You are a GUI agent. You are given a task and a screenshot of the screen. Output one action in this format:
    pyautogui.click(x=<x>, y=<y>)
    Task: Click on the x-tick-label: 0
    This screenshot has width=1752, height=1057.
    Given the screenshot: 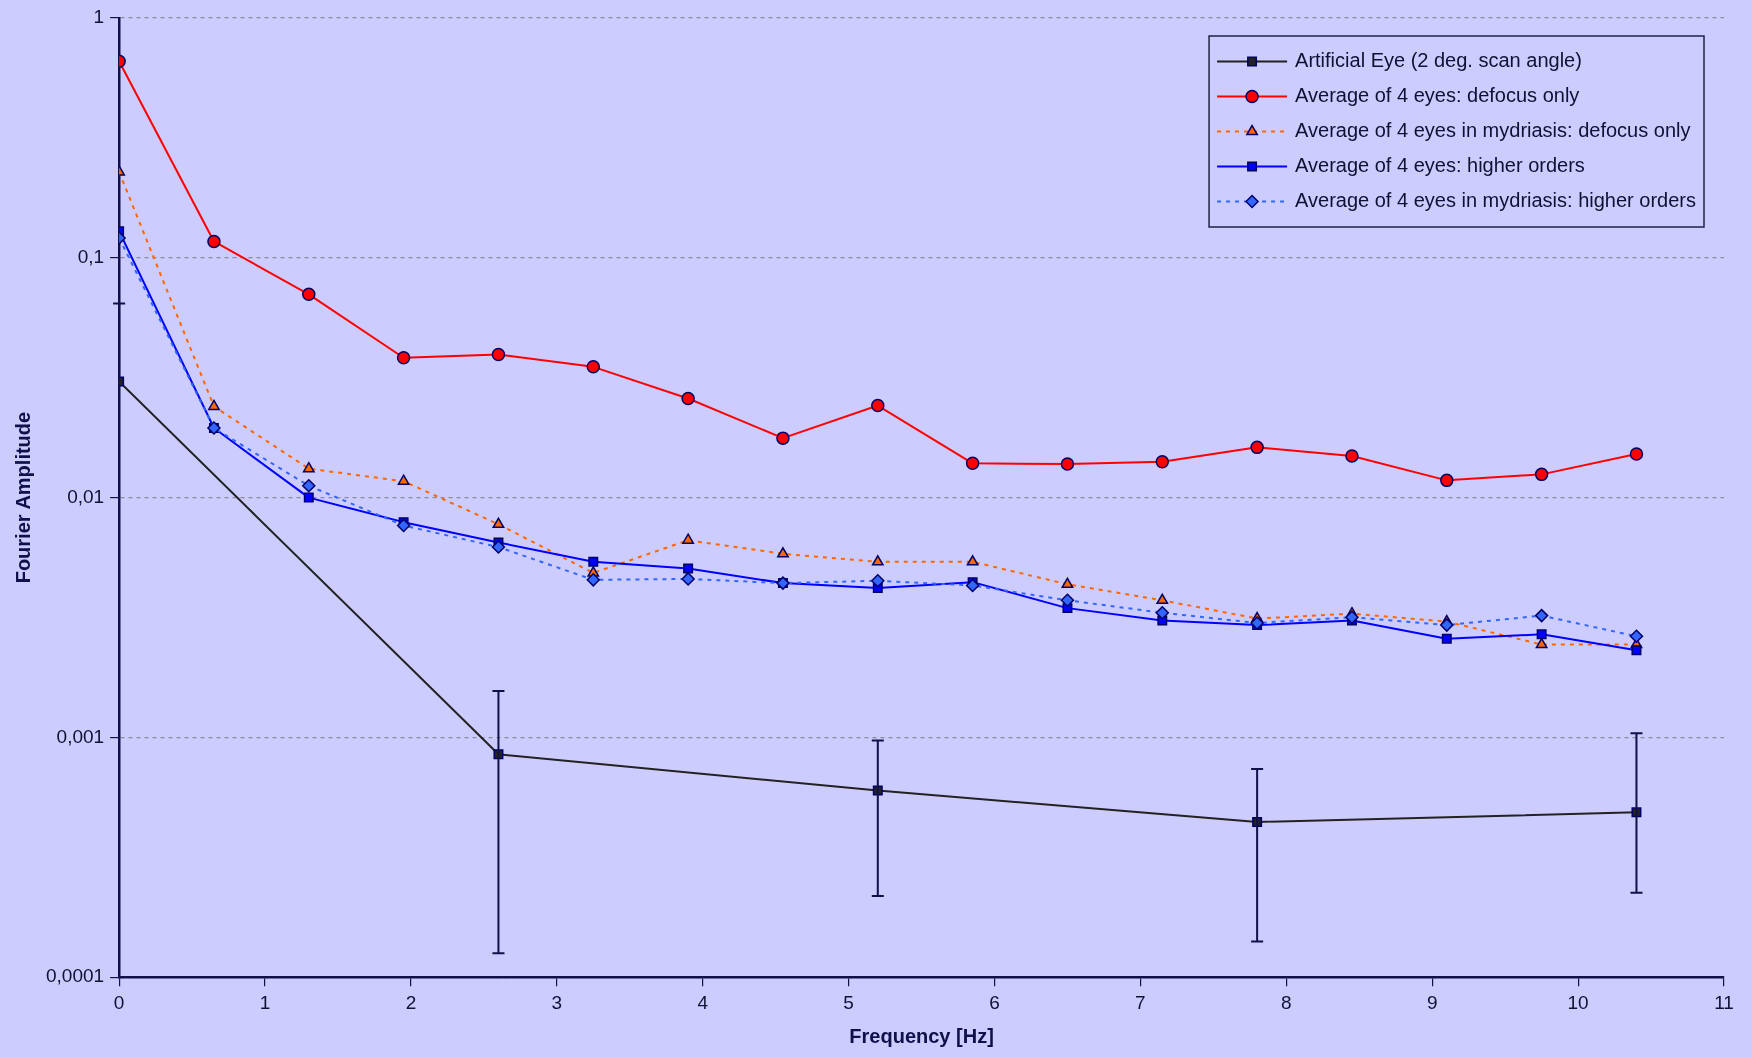 What is the action you would take?
    pyautogui.click(x=119, y=1002)
    